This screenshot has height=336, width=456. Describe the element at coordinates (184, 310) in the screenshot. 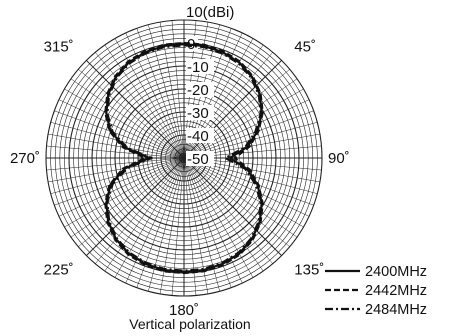

I see `angle-label: 180˚` at that location.